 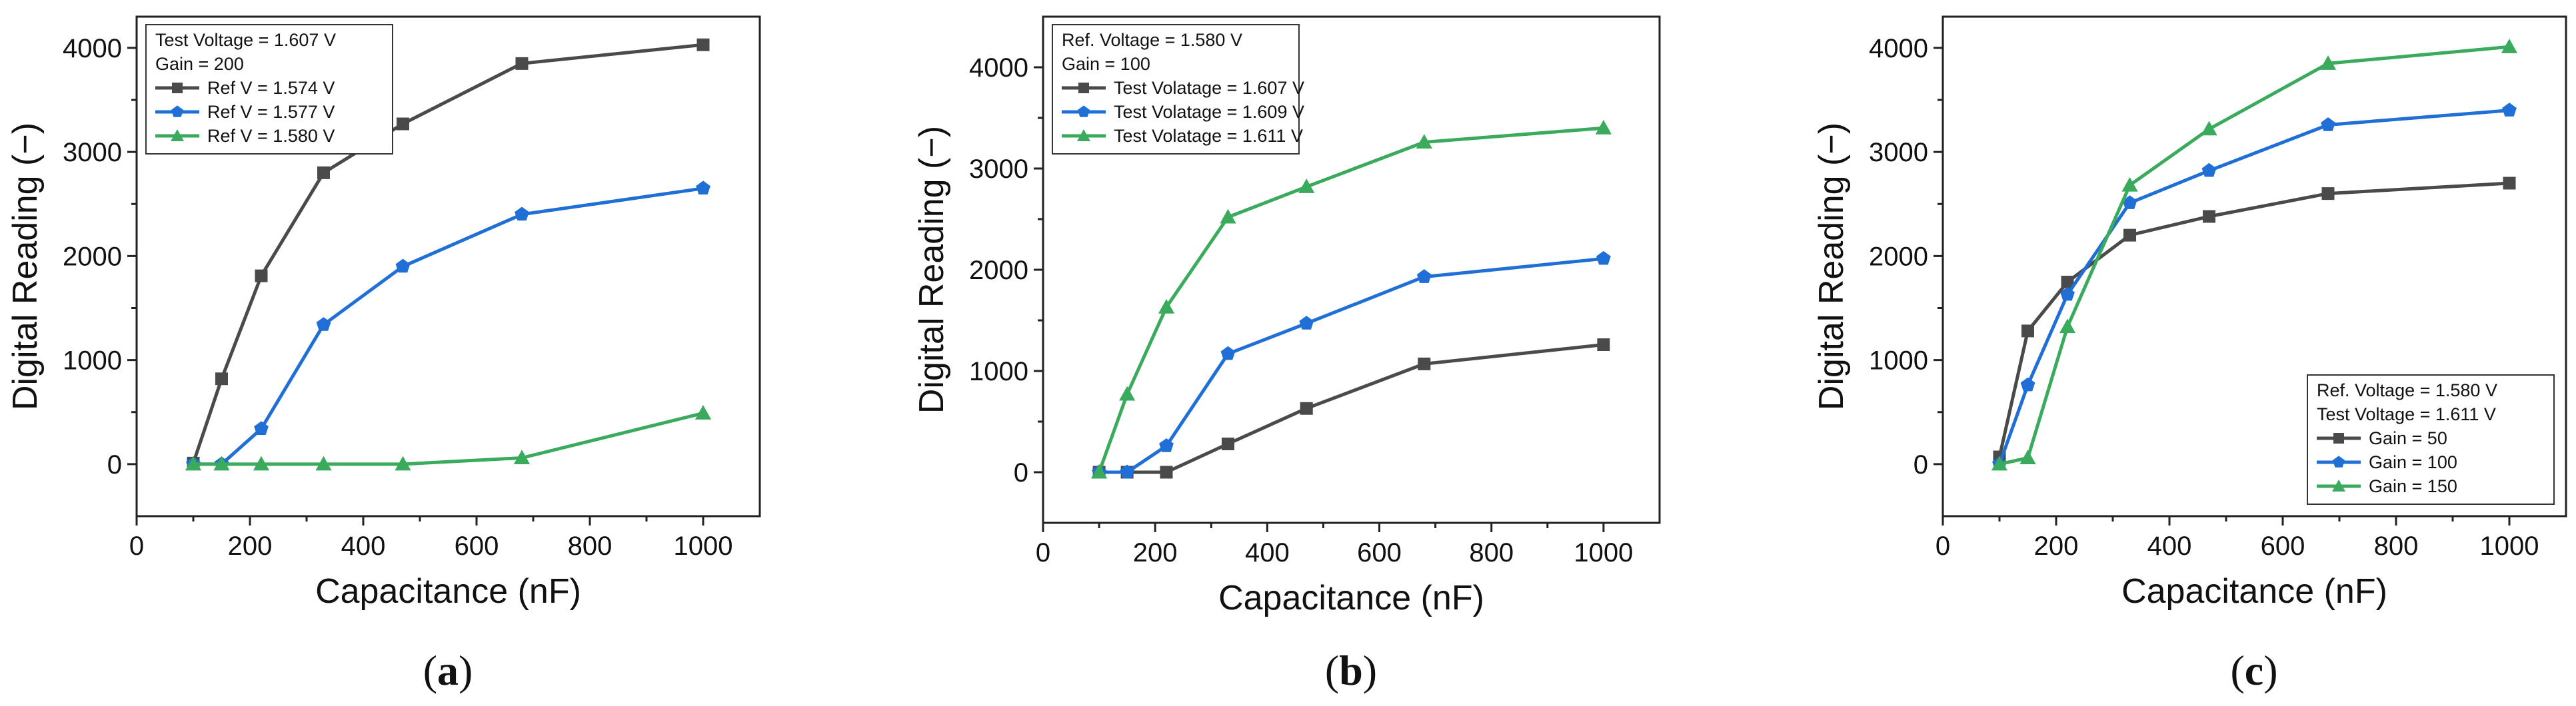 What do you see at coordinates (1209, 136) in the screenshot?
I see `legend-entry-3: Test Volatage = 1.611 V` at bounding box center [1209, 136].